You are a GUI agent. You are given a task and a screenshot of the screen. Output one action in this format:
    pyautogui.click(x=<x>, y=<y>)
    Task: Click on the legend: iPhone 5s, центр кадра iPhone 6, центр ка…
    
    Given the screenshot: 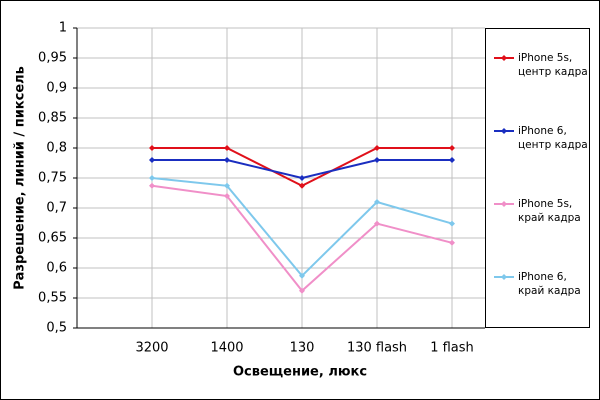 What is the action you would take?
    pyautogui.click(x=537, y=178)
    